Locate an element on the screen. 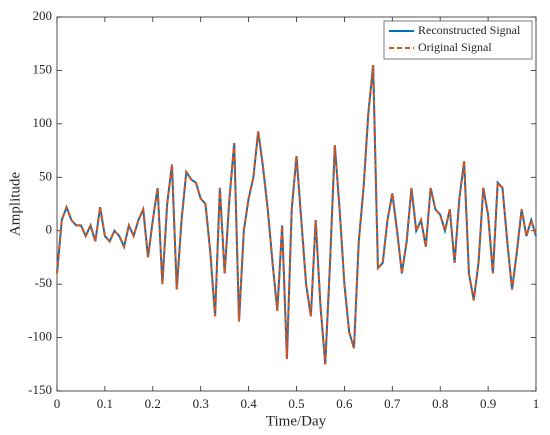  x-tick-label: 0.9 is located at coordinates (488, 403).